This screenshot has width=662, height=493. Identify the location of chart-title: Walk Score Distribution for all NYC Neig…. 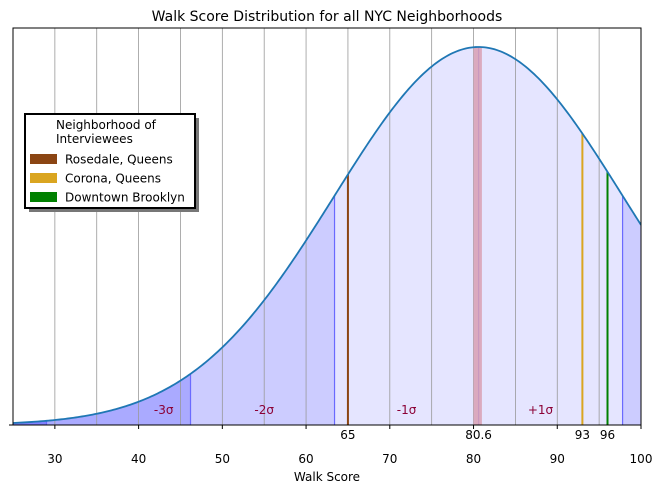
(327, 17).